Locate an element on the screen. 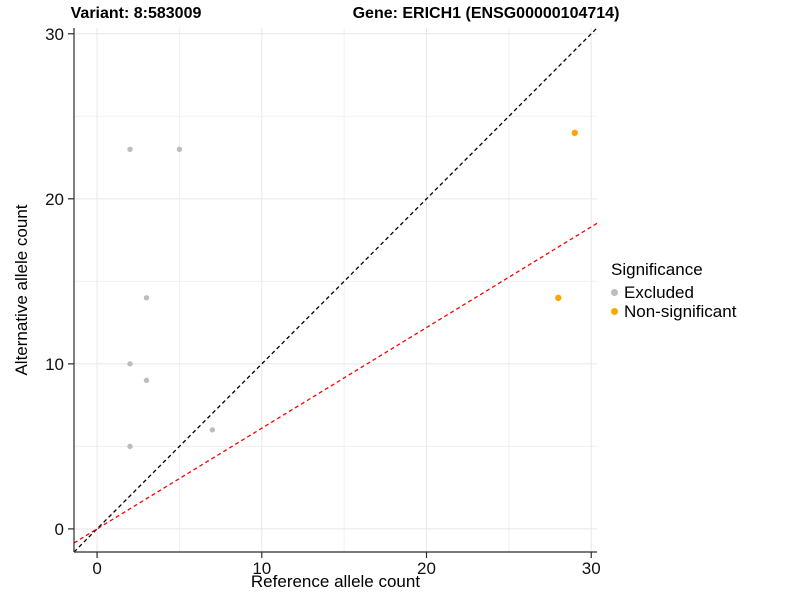  y-tick-label: 30 is located at coordinates (54, 34).